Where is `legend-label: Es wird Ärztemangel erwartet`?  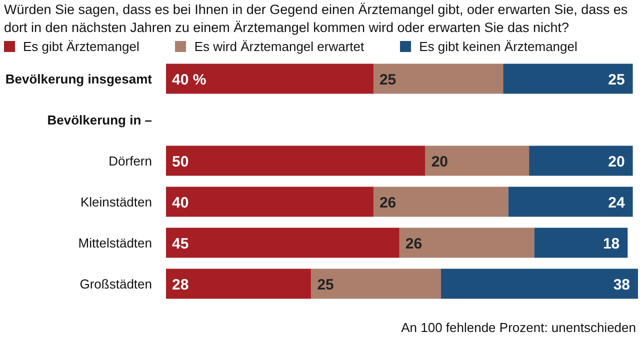 legend-label: Es wird Ärztemangel erwartet is located at coordinates (279, 46).